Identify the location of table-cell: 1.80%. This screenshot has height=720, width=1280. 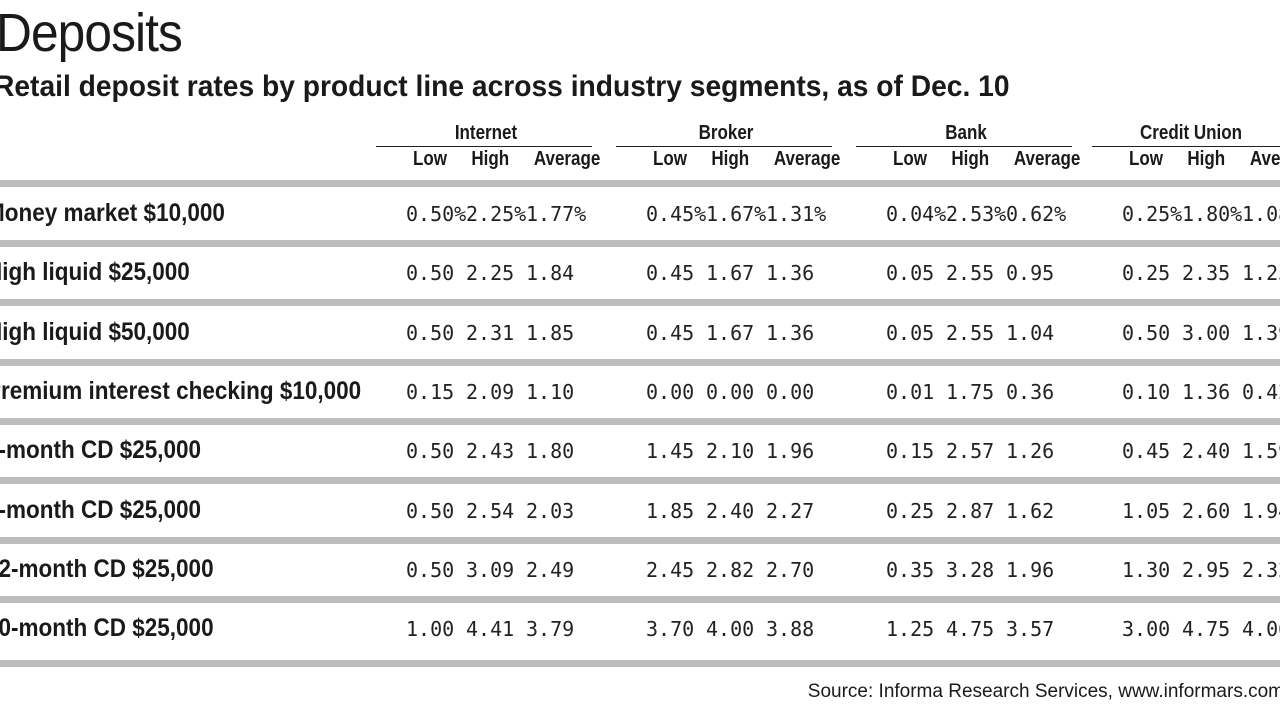
(1212, 214).